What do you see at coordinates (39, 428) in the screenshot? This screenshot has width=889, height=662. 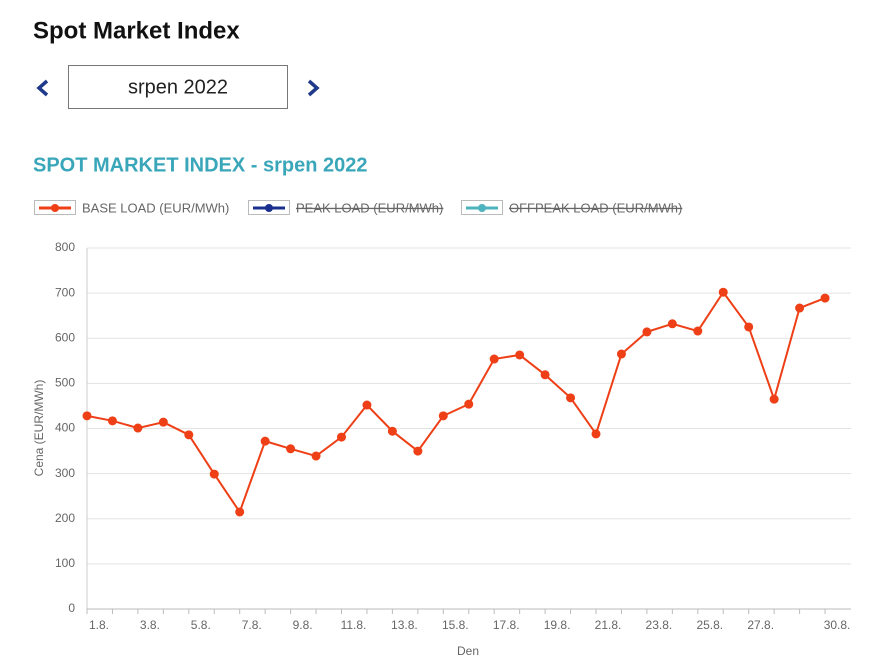 I see `y-axis-title: Cena (EUR/MWh)` at bounding box center [39, 428].